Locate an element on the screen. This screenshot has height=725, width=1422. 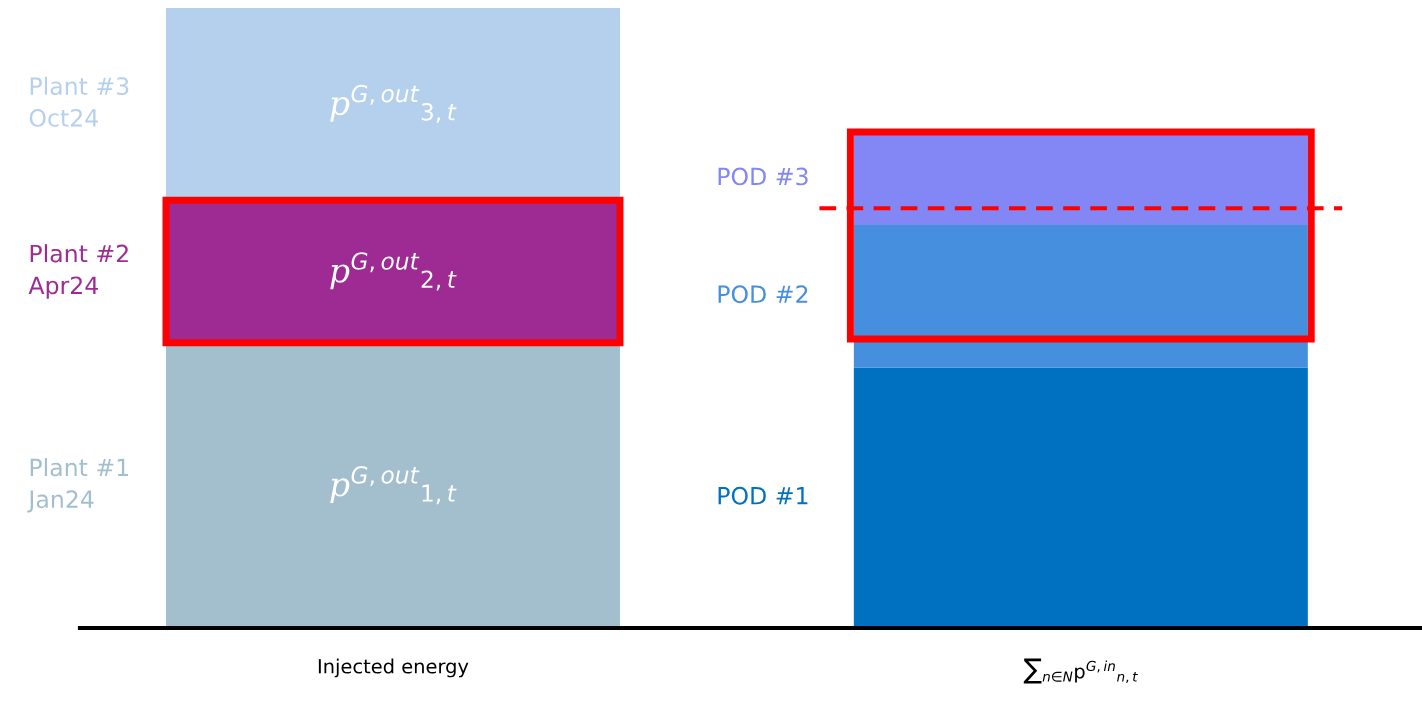
series-label: POD #2 is located at coordinates (763, 294).